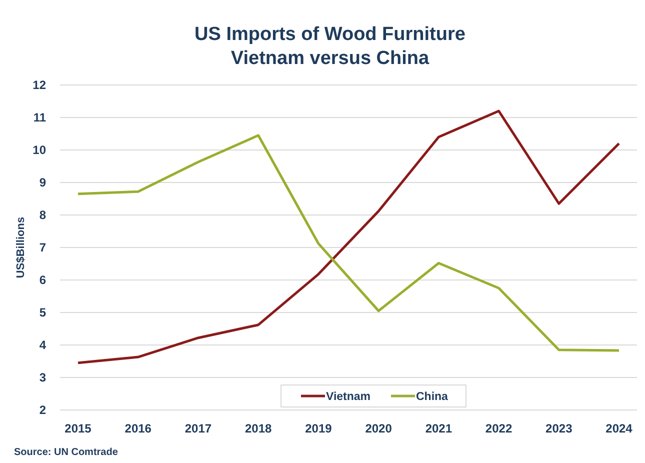 The height and width of the screenshot is (463, 645). What do you see at coordinates (330, 34) in the screenshot?
I see `chart-title: US Imports of Wood Furniture` at bounding box center [330, 34].